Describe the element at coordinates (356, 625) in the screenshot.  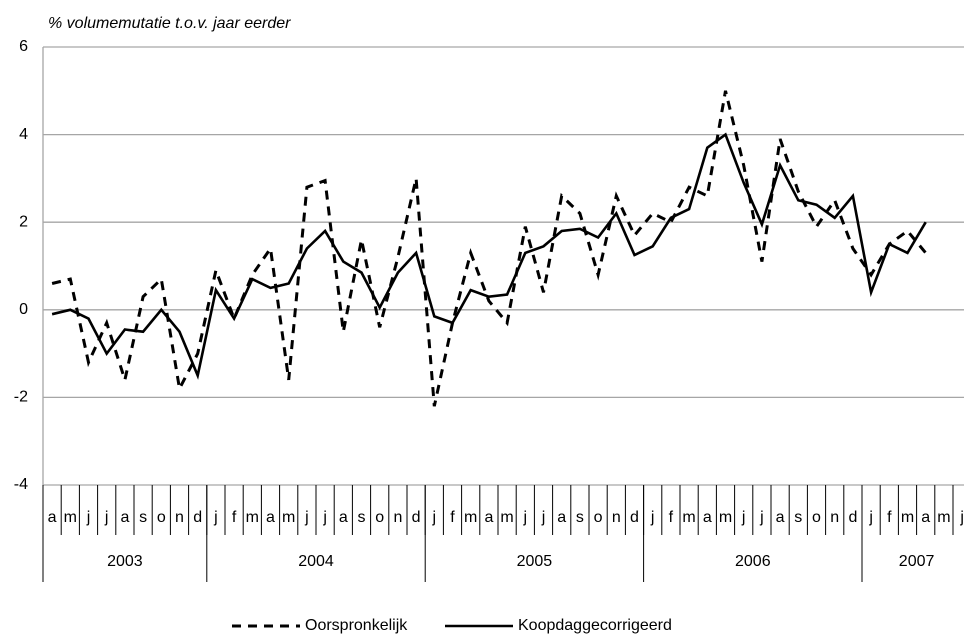
I see `legend-label: Oorspronkelijk` at that location.